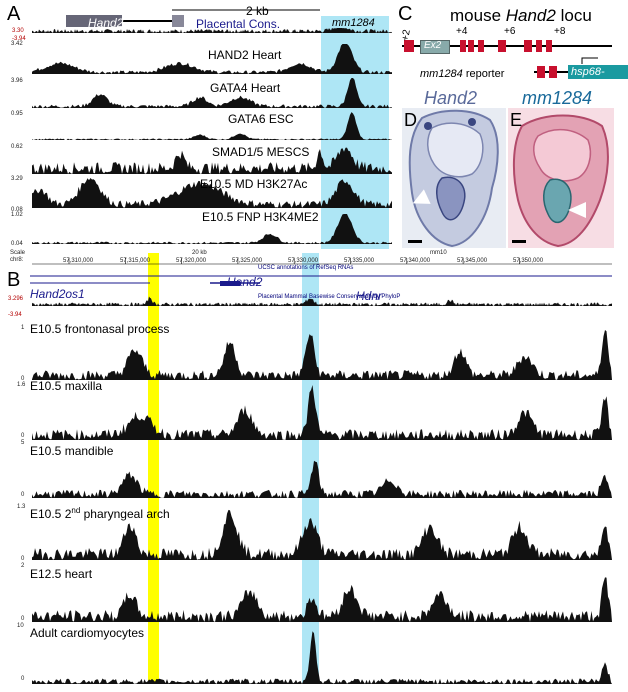 The image size is (628, 692). What do you see at coordinates (17, 179) in the screenshot?
I see `track-a-max-4: 3.29` at bounding box center [17, 179].